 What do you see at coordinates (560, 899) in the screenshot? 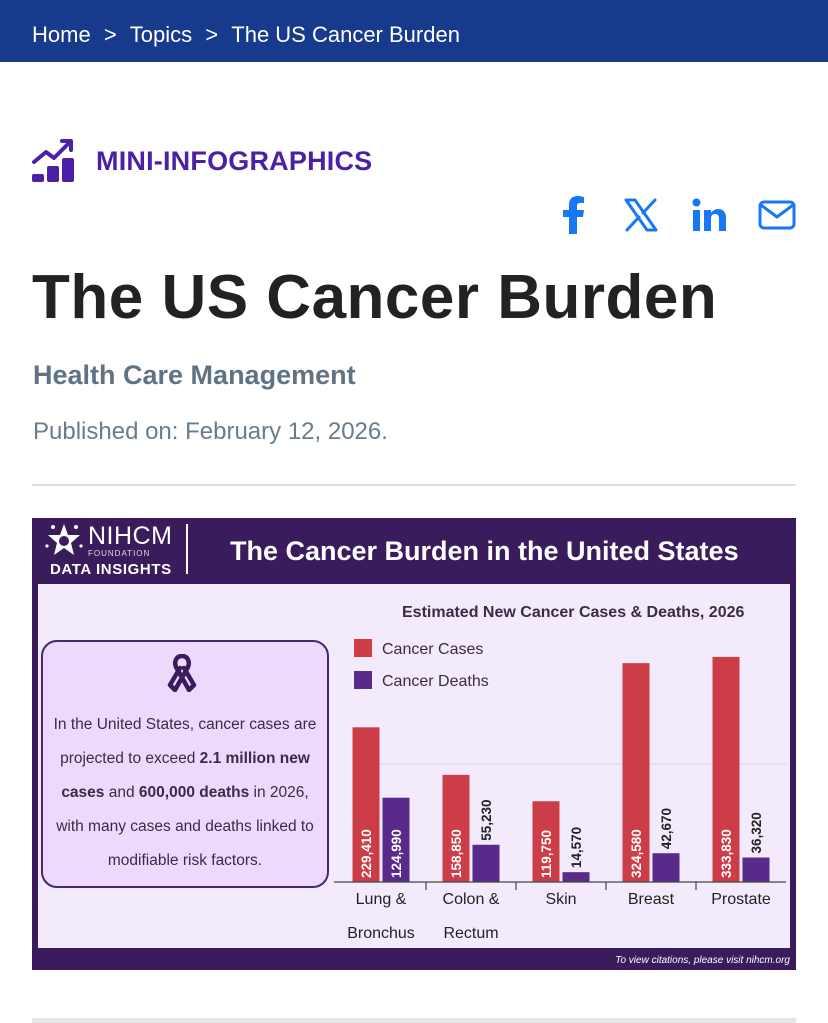
I see `category-label: Skin` at bounding box center [560, 899].